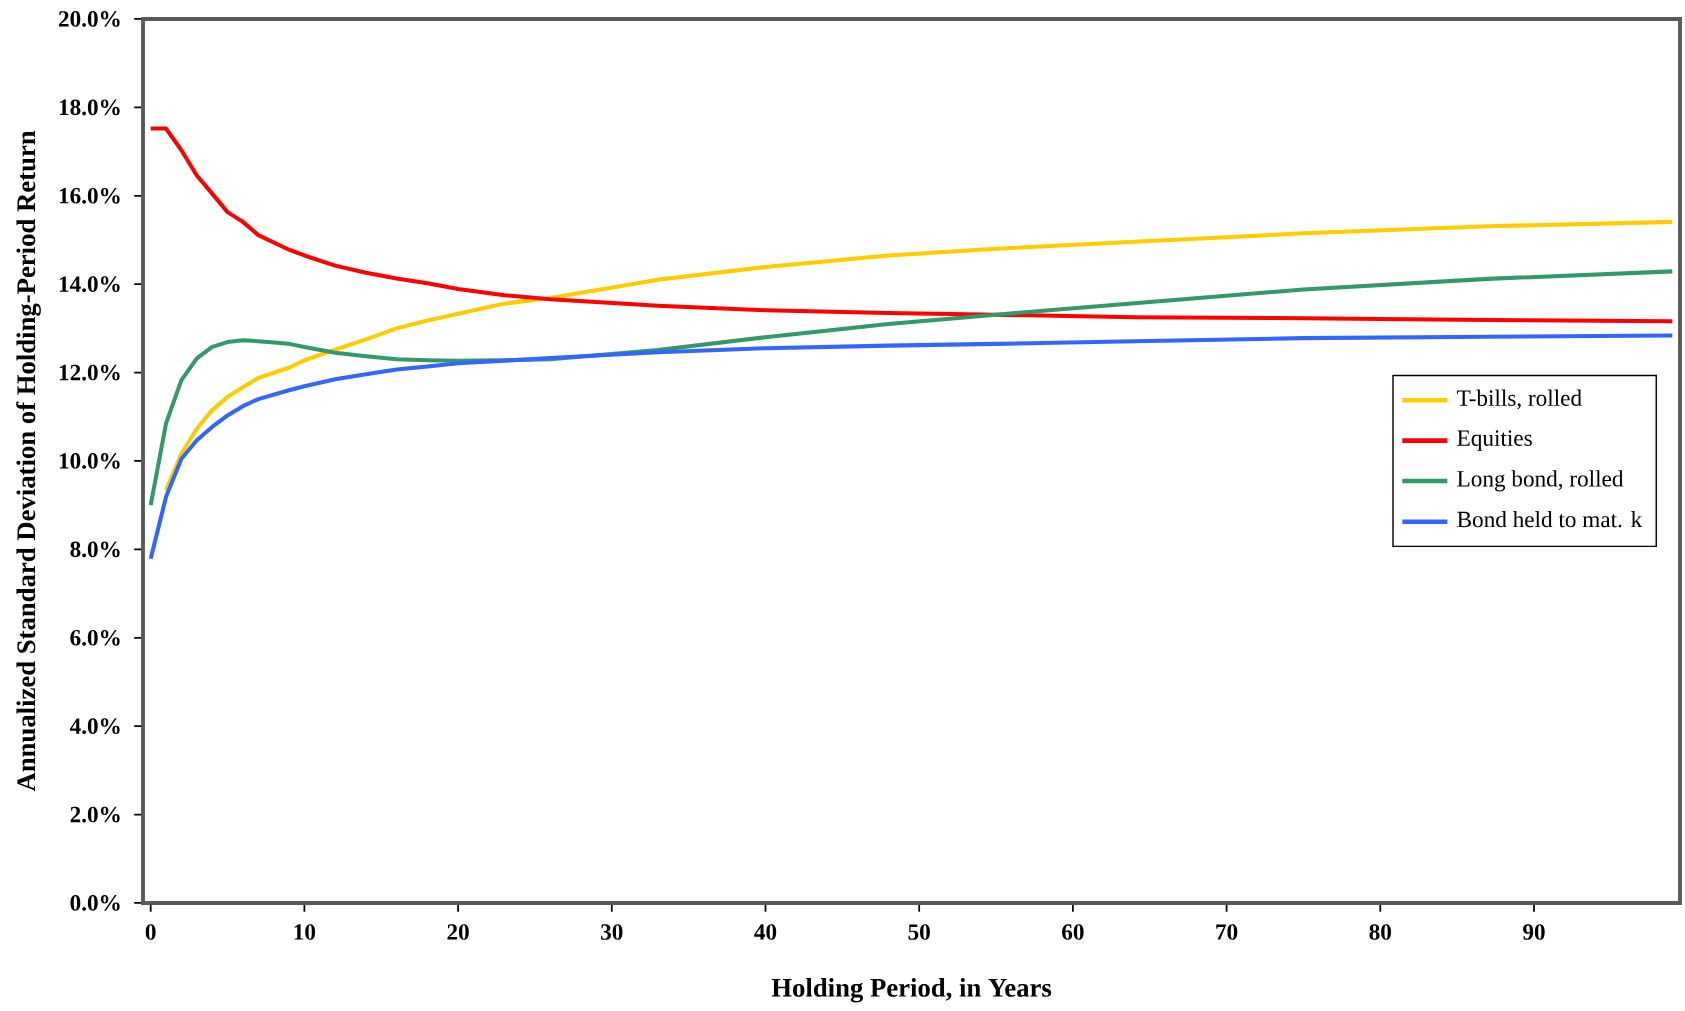 Image resolution: width=1685 pixels, height=1011 pixels. What do you see at coordinates (28, 461) in the screenshot?
I see `y-axis-title: Annualized Standard Deviation of Holding-Period Return` at bounding box center [28, 461].